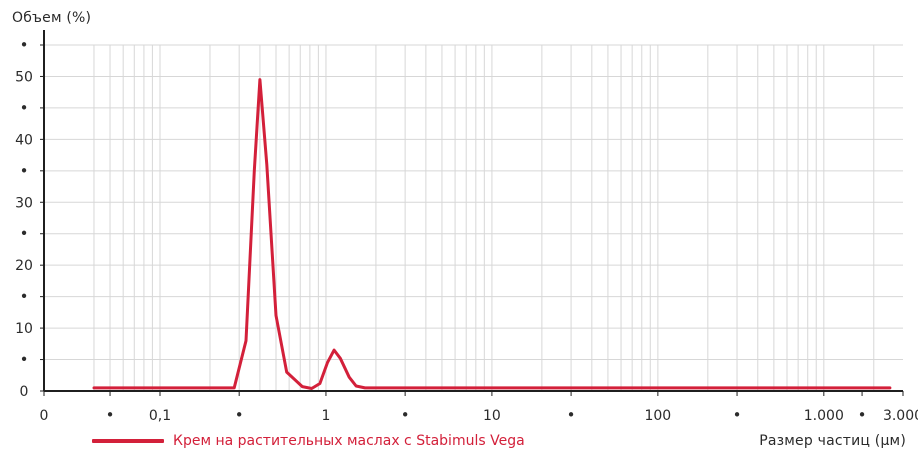  Describe the element at coordinates (24, 266) in the screenshot. I see `y-tick-label: 20` at that location.